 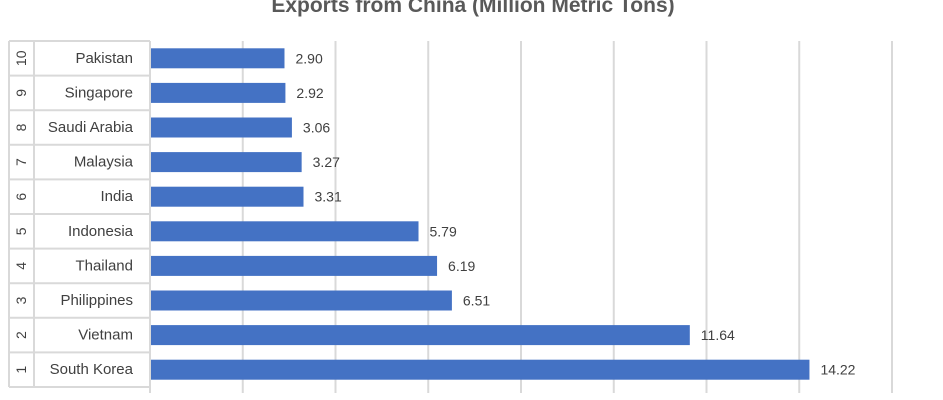 I want to click on category-label: South Korea, so click(x=92, y=369).